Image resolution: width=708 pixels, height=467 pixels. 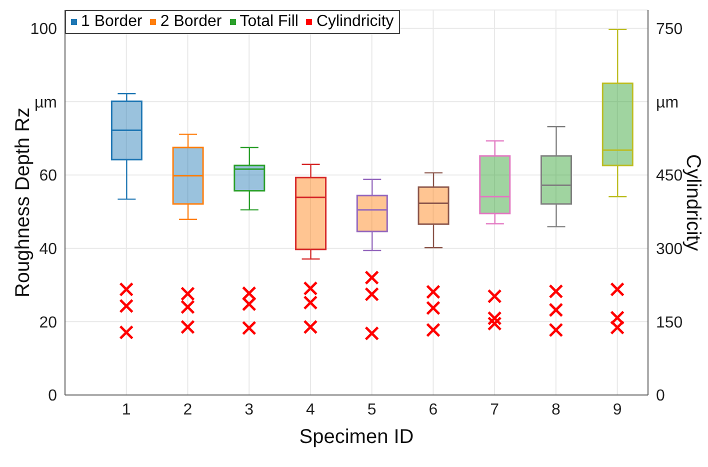 I want to click on x-tick-label: 7, so click(x=495, y=409).